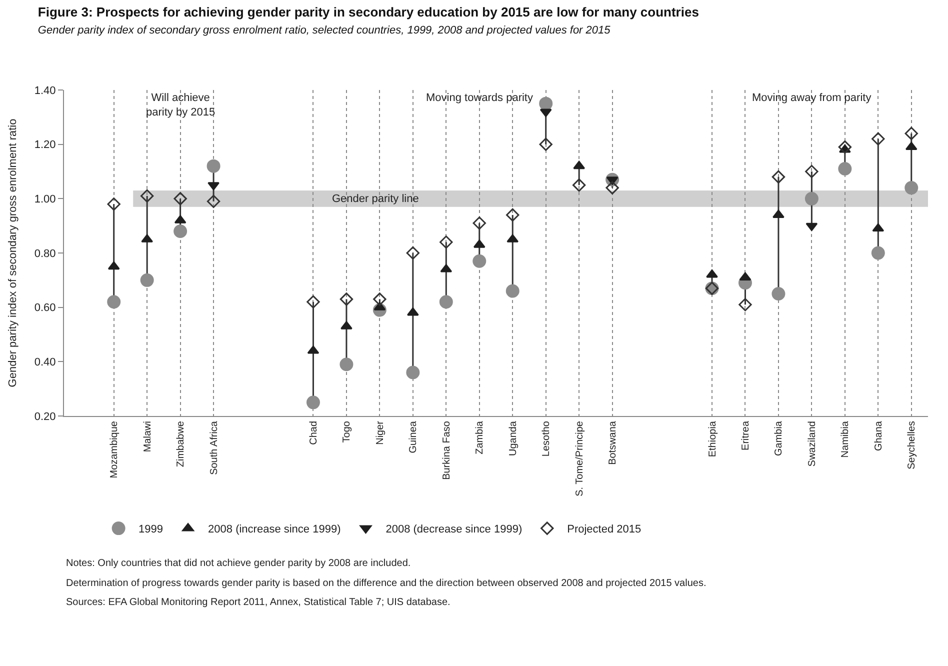  I want to click on x-tick-label: Lesotho, so click(546, 438).